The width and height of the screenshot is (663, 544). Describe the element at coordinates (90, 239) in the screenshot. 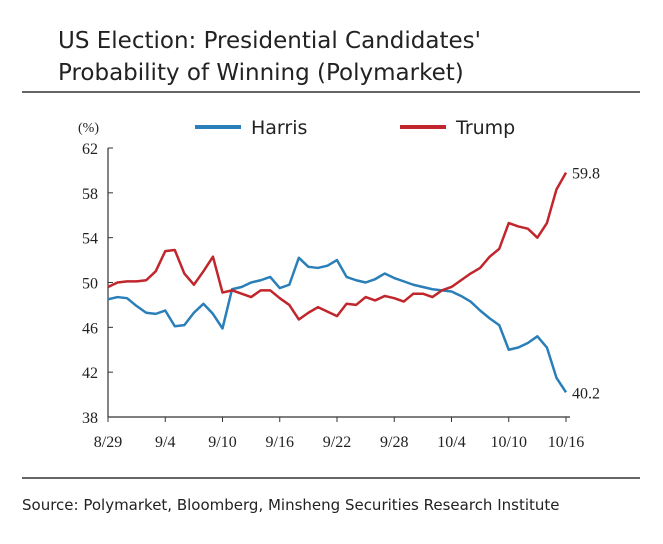

I see `y-tick-label: 54` at that location.